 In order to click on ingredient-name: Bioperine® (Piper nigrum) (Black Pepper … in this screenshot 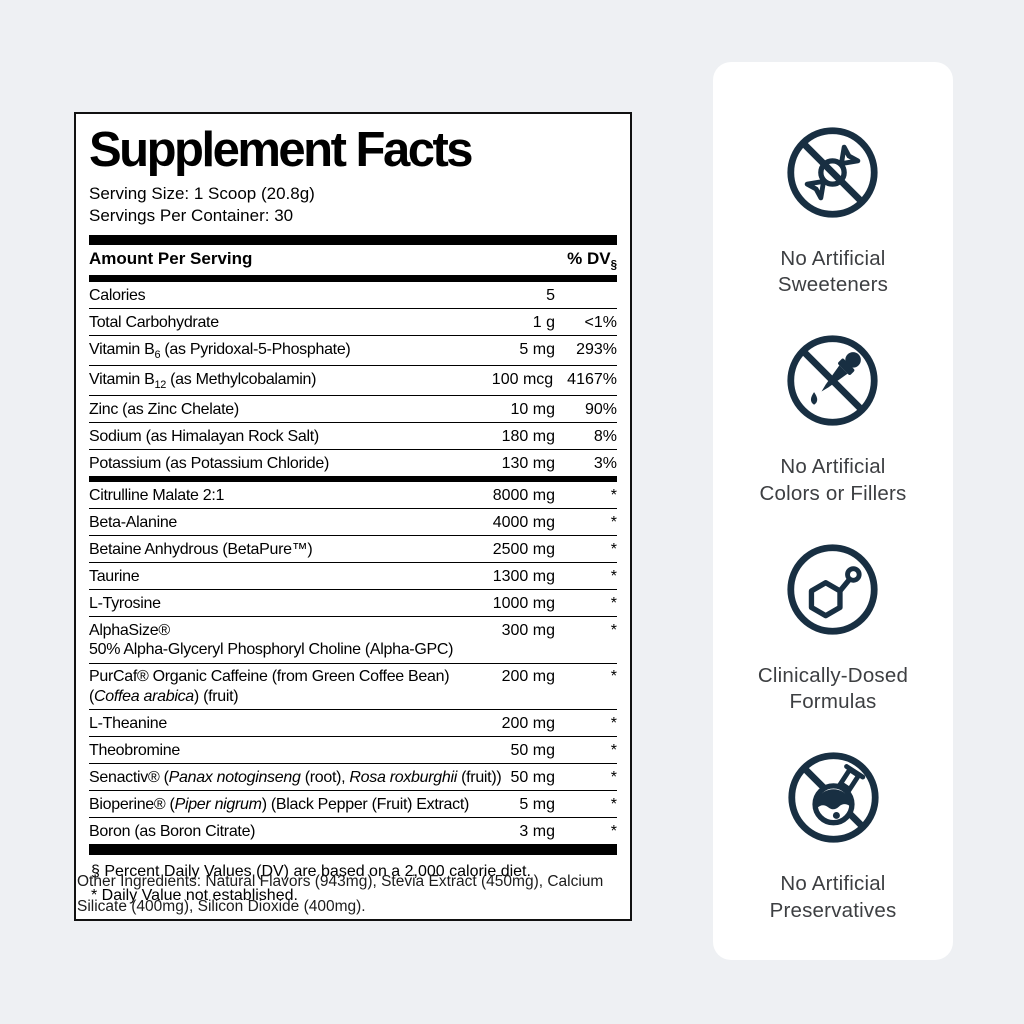, I will do `click(279, 804)`.